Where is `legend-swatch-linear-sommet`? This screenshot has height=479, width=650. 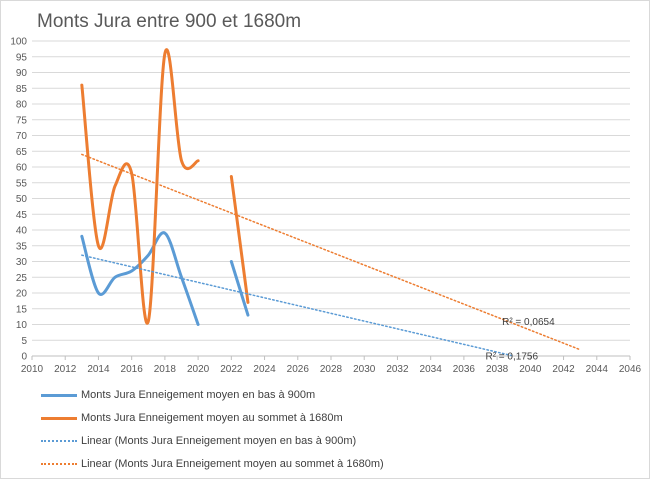 legend-swatch-linear-sommet is located at coordinates (59, 464).